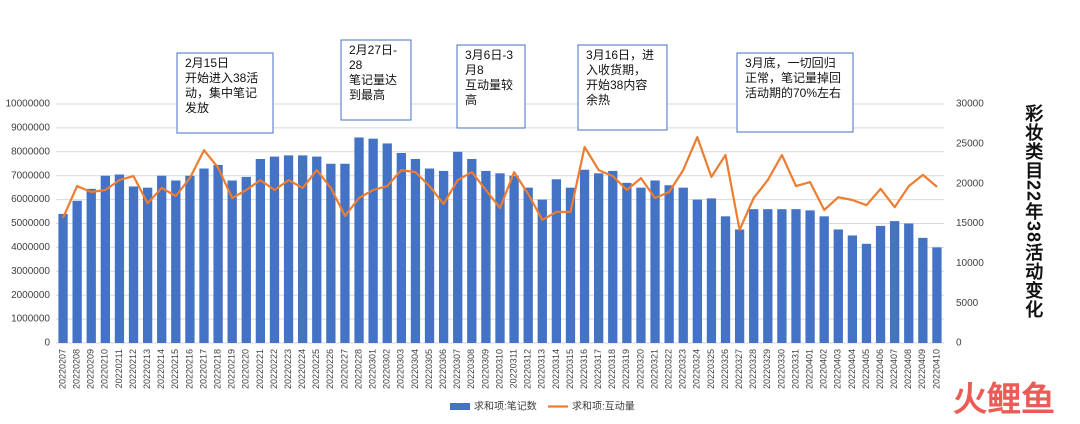 The height and width of the screenshot is (424, 1080). I want to click on x-tick-label: 20220220, so click(246, 369).